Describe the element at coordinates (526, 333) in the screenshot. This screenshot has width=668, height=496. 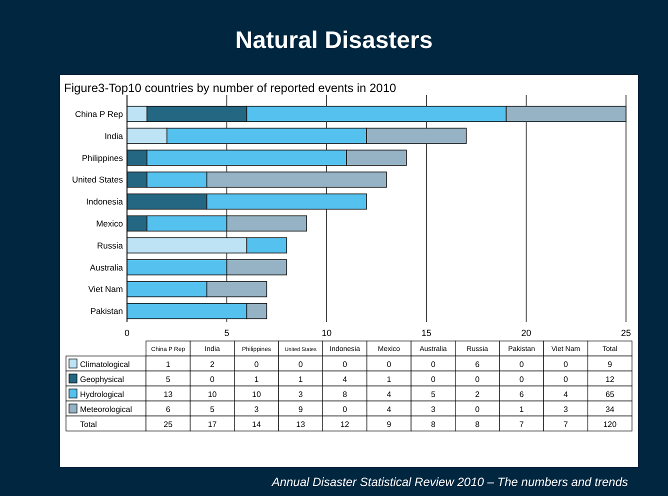
I see `x-tick-label: 20` at that location.